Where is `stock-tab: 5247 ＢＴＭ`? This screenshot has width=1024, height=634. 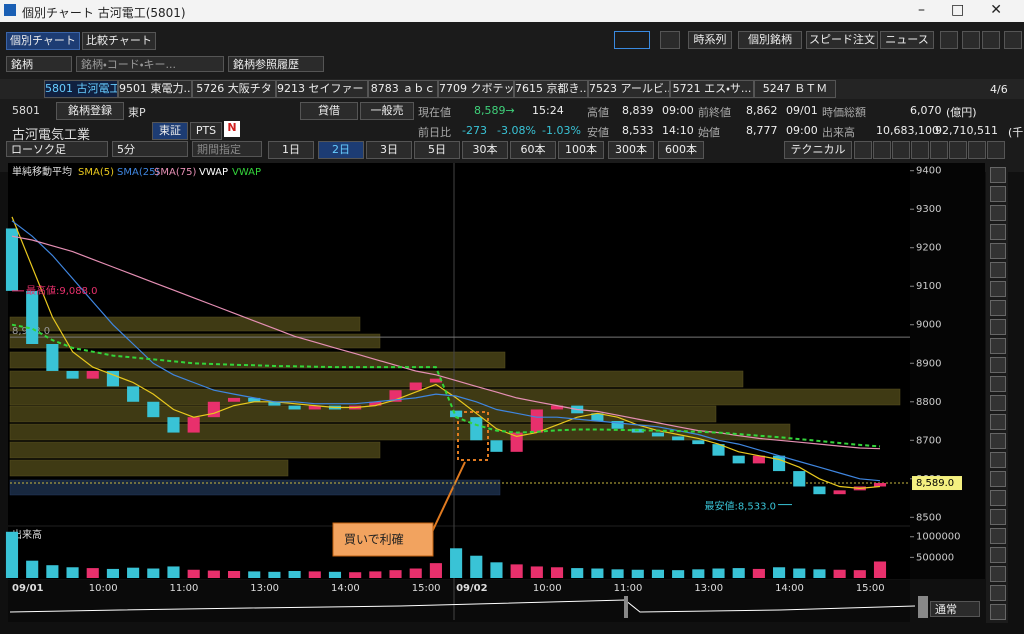 stock-tab: 5247 ＢＴＭ is located at coordinates (795, 89).